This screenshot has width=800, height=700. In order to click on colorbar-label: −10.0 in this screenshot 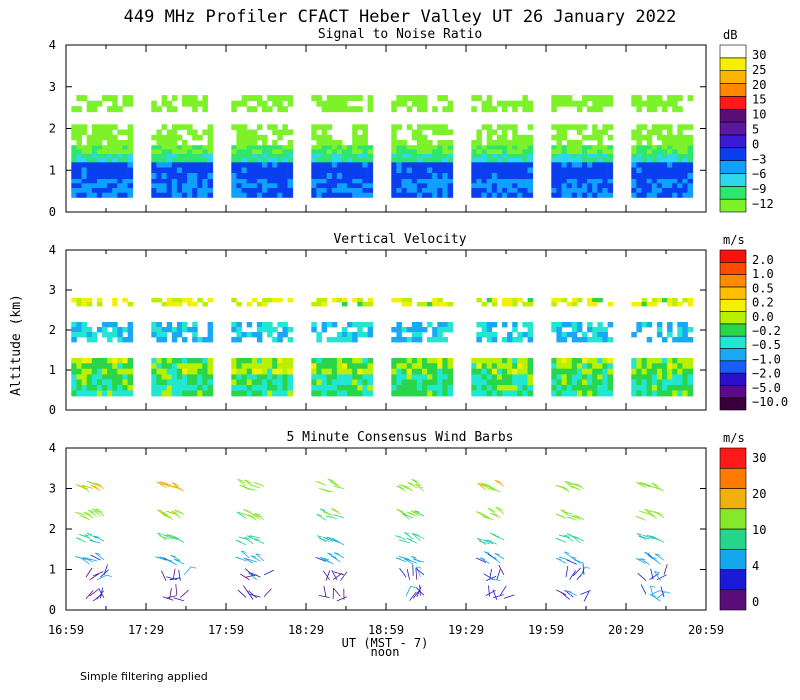, I will do `click(770, 402)`.